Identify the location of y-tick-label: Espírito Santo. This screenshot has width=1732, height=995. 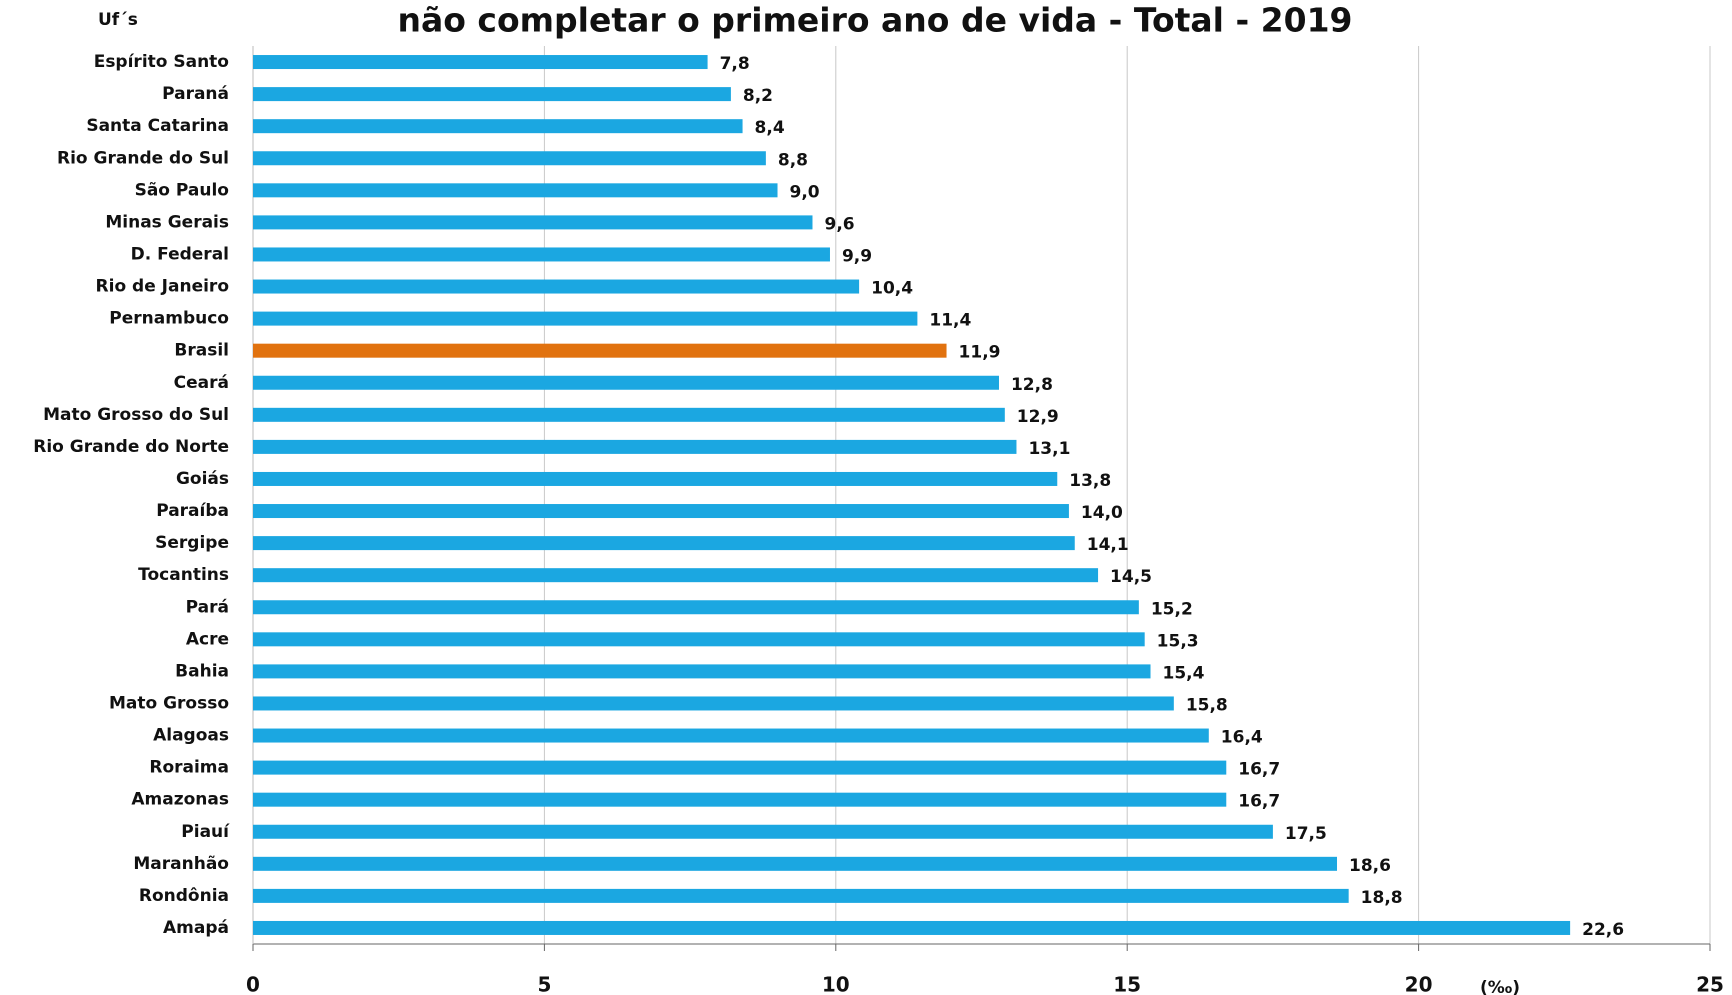
(161, 62).